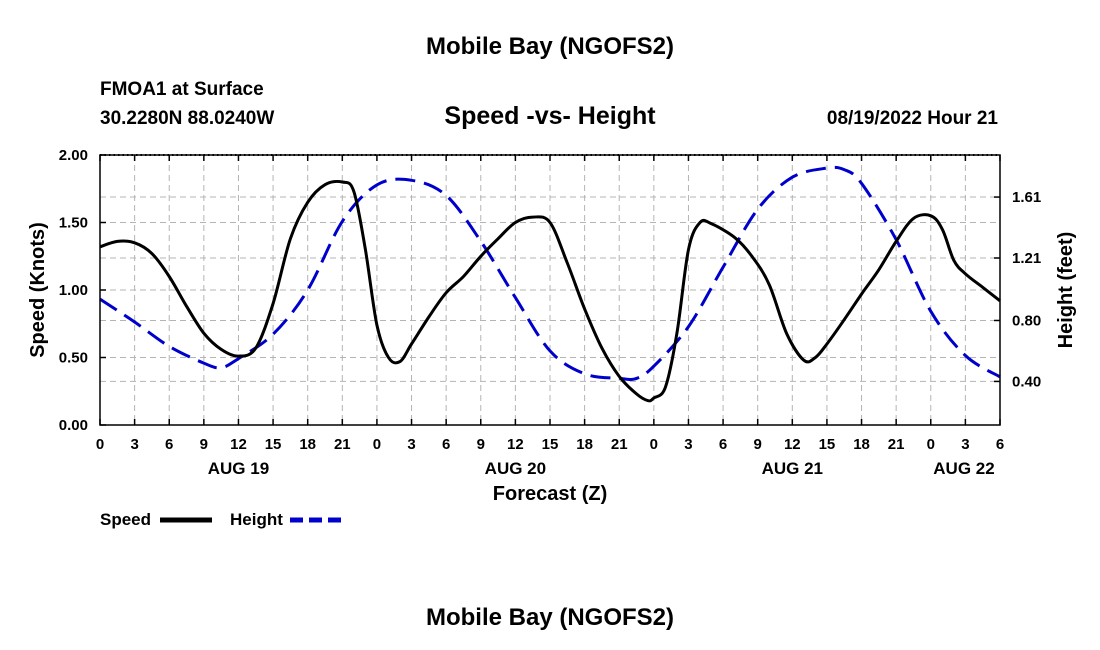  What do you see at coordinates (221, 519) in the screenshot?
I see `legend: Speed Height` at bounding box center [221, 519].